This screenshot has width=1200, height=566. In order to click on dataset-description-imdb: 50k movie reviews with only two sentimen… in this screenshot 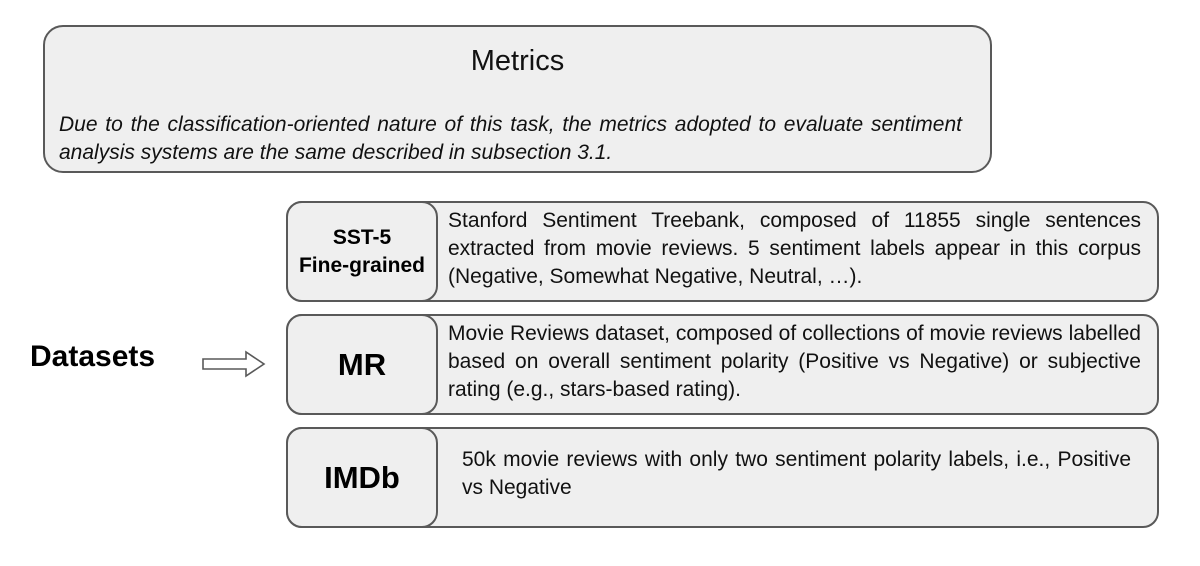, I will do `click(796, 473)`.